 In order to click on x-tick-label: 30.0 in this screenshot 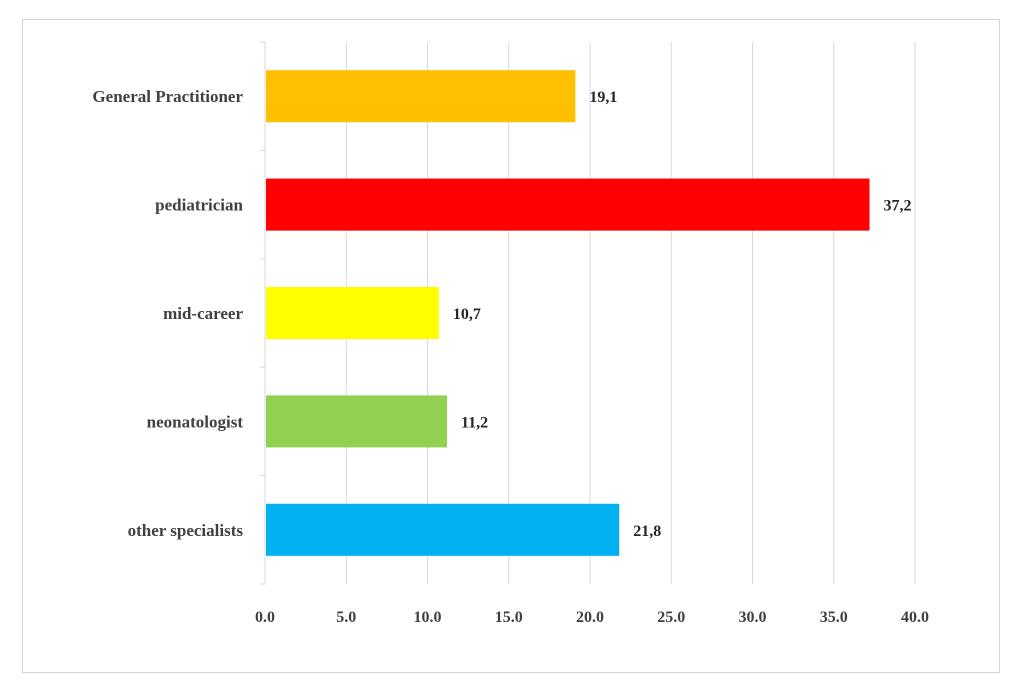, I will do `click(753, 617)`.